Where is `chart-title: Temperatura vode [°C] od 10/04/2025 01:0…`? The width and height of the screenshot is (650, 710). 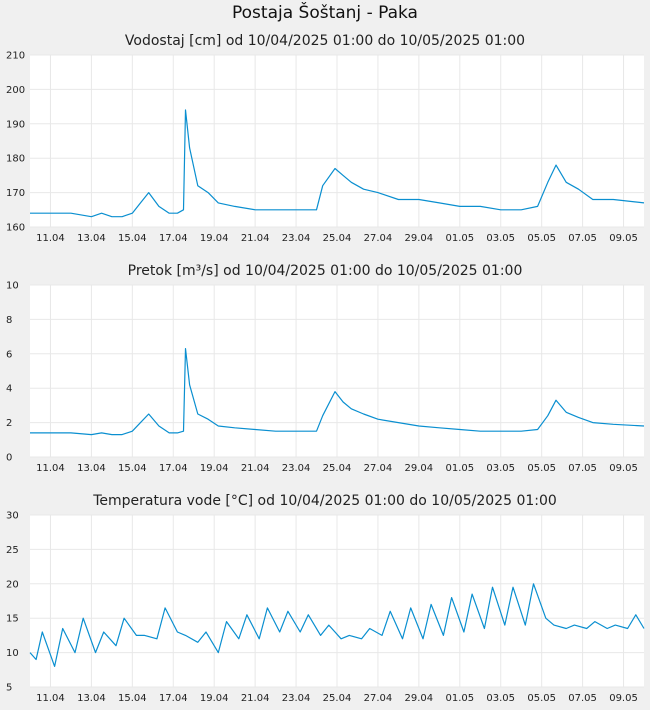
chart-title: Temperatura vode [°C] od 10/04/2025 01:0… is located at coordinates (324, 501).